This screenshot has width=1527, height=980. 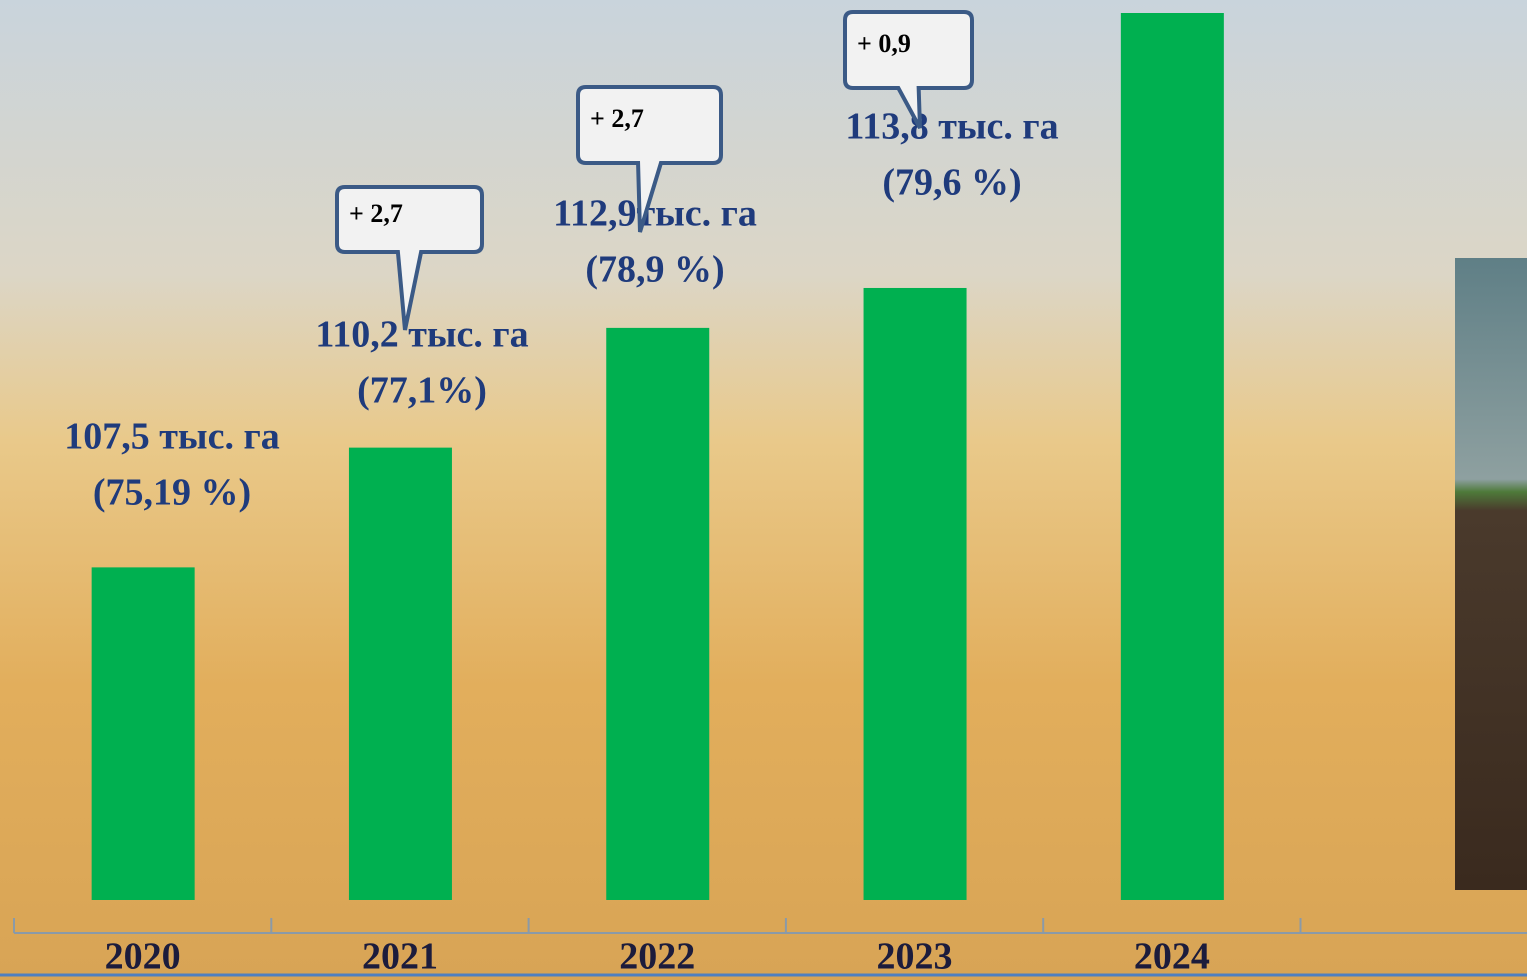 What do you see at coordinates (421, 335) in the screenshot?
I see `value-label: 110,2 тыс. га` at bounding box center [421, 335].